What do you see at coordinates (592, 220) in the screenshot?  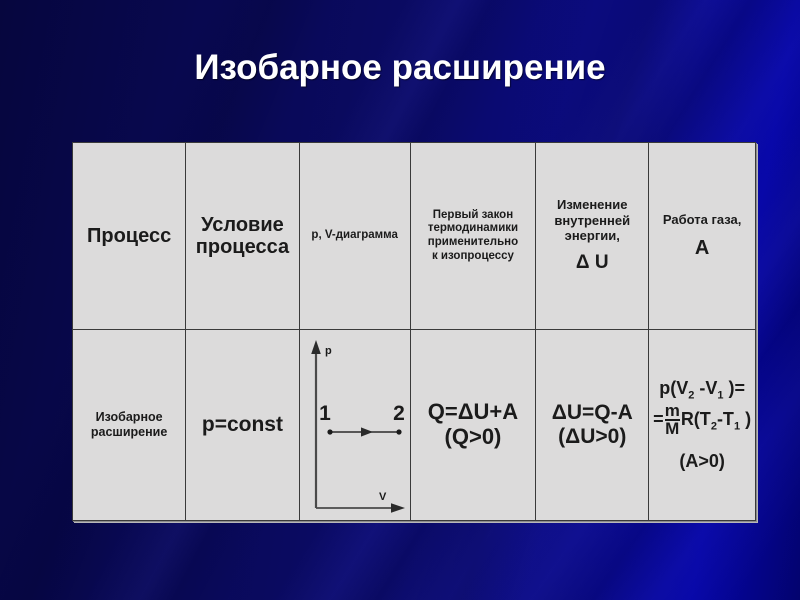 I see `header-internal-energy-line2: внутренней` at bounding box center [592, 220].